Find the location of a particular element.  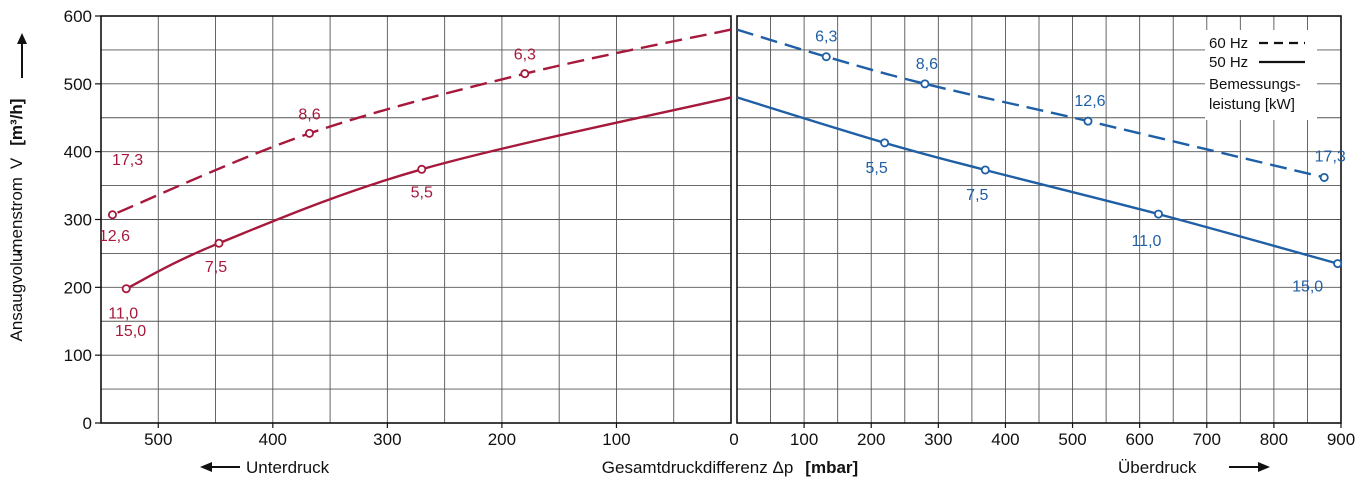

y-axis-unit: [m³/h] is located at coordinates (16, 122).